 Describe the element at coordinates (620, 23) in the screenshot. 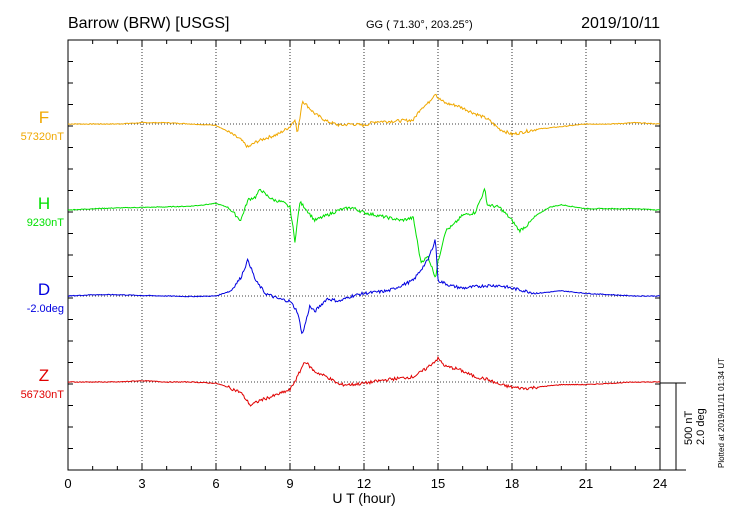

I see `date-label: 2019/10/11` at that location.